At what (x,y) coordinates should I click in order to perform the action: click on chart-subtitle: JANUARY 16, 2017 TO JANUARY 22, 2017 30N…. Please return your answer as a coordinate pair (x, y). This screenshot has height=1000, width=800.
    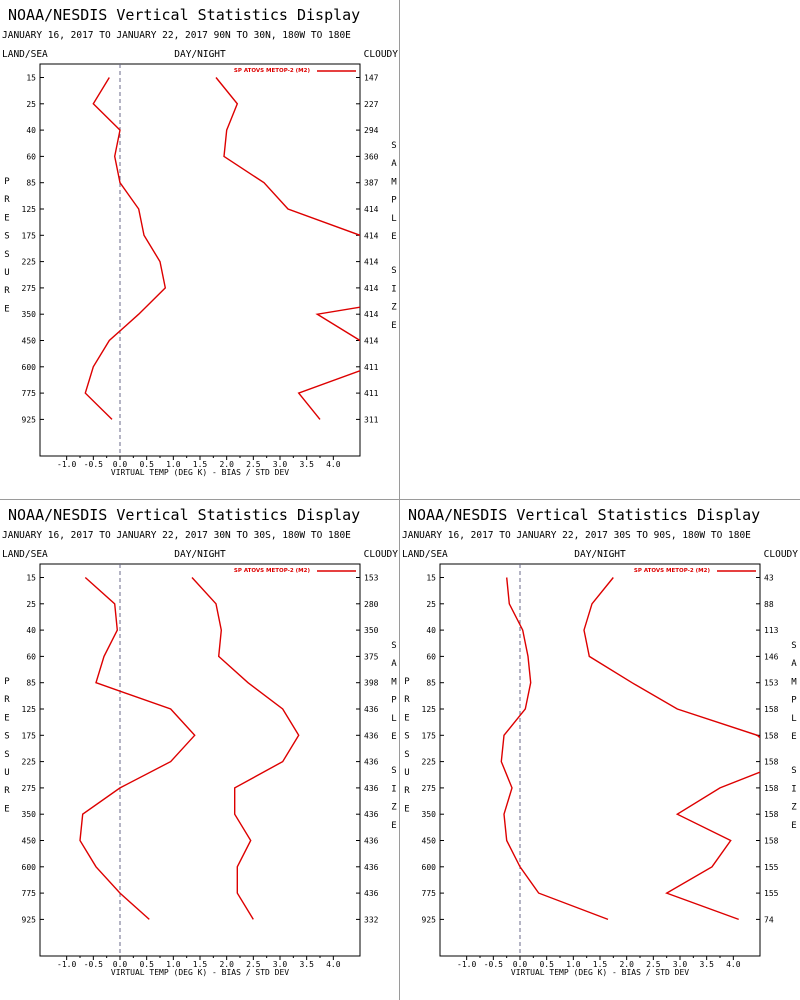
    Looking at the image, I should click on (176, 535).